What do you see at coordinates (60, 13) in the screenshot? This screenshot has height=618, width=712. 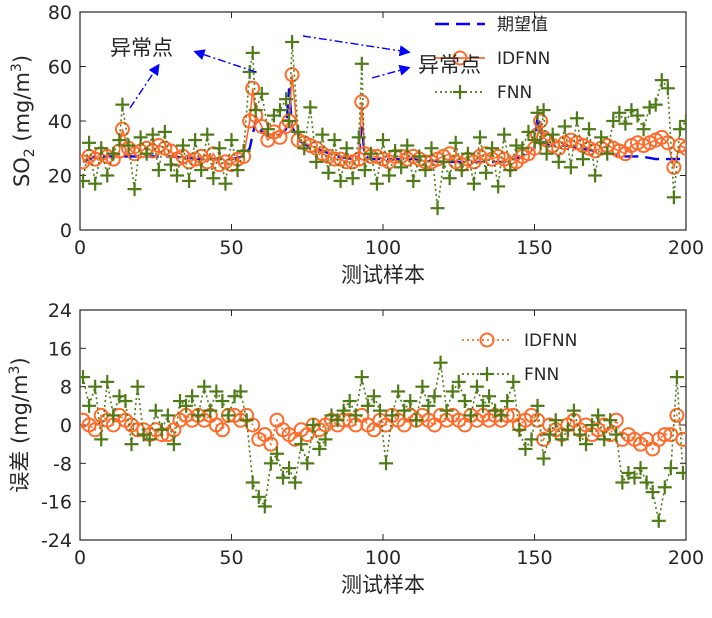 I see `y-tick-label: 80` at bounding box center [60, 13].